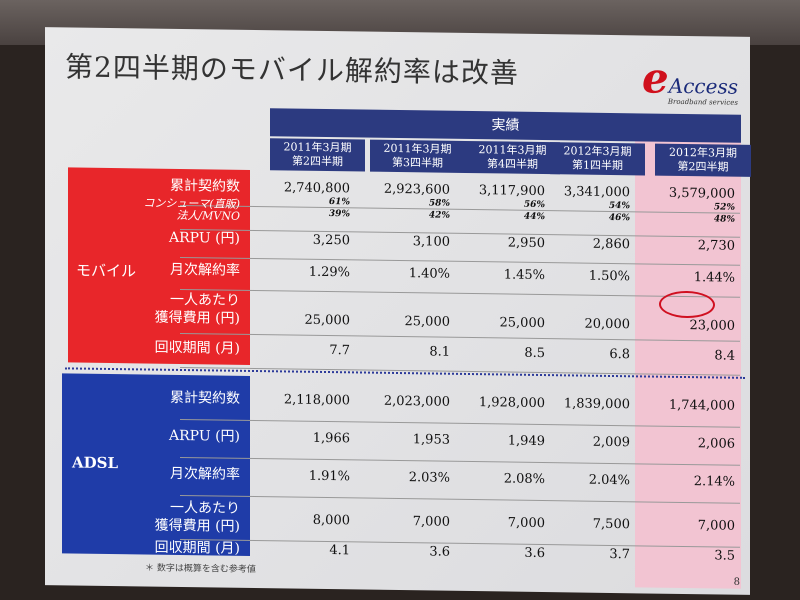  I want to click on table-cell: 6.8, so click(619, 354).